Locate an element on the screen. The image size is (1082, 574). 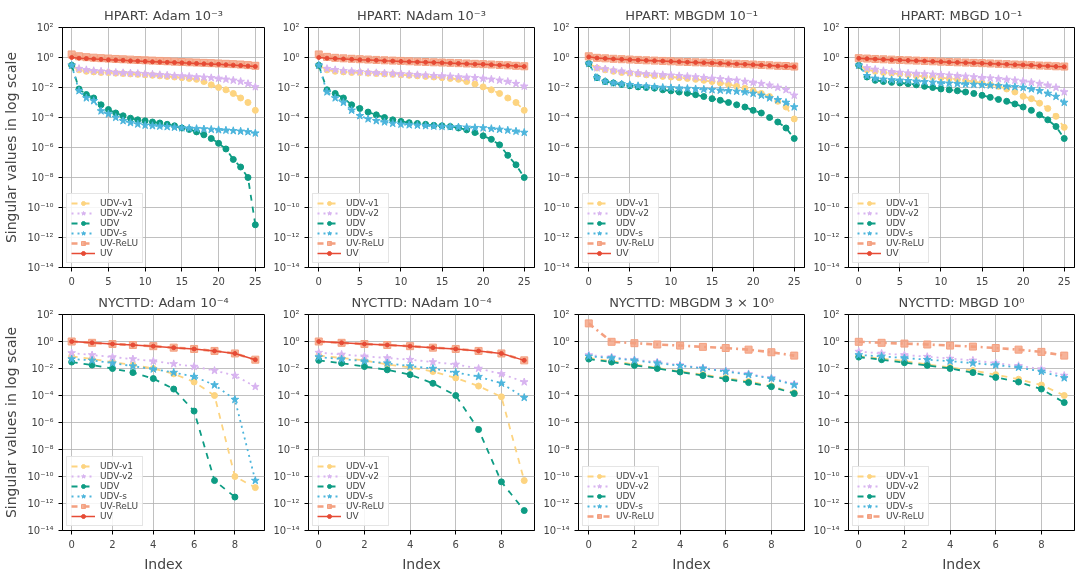
x-axis-title: Index is located at coordinates (961, 563).